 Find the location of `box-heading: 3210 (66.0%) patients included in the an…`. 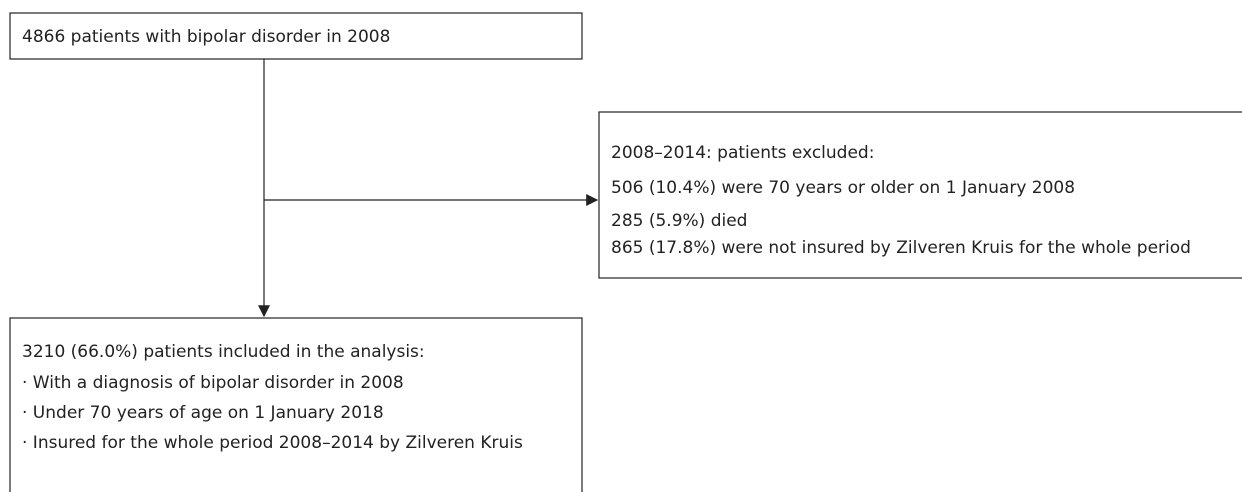

box-heading: 3210 (66.0%) patients included in the an… is located at coordinates (223, 352).